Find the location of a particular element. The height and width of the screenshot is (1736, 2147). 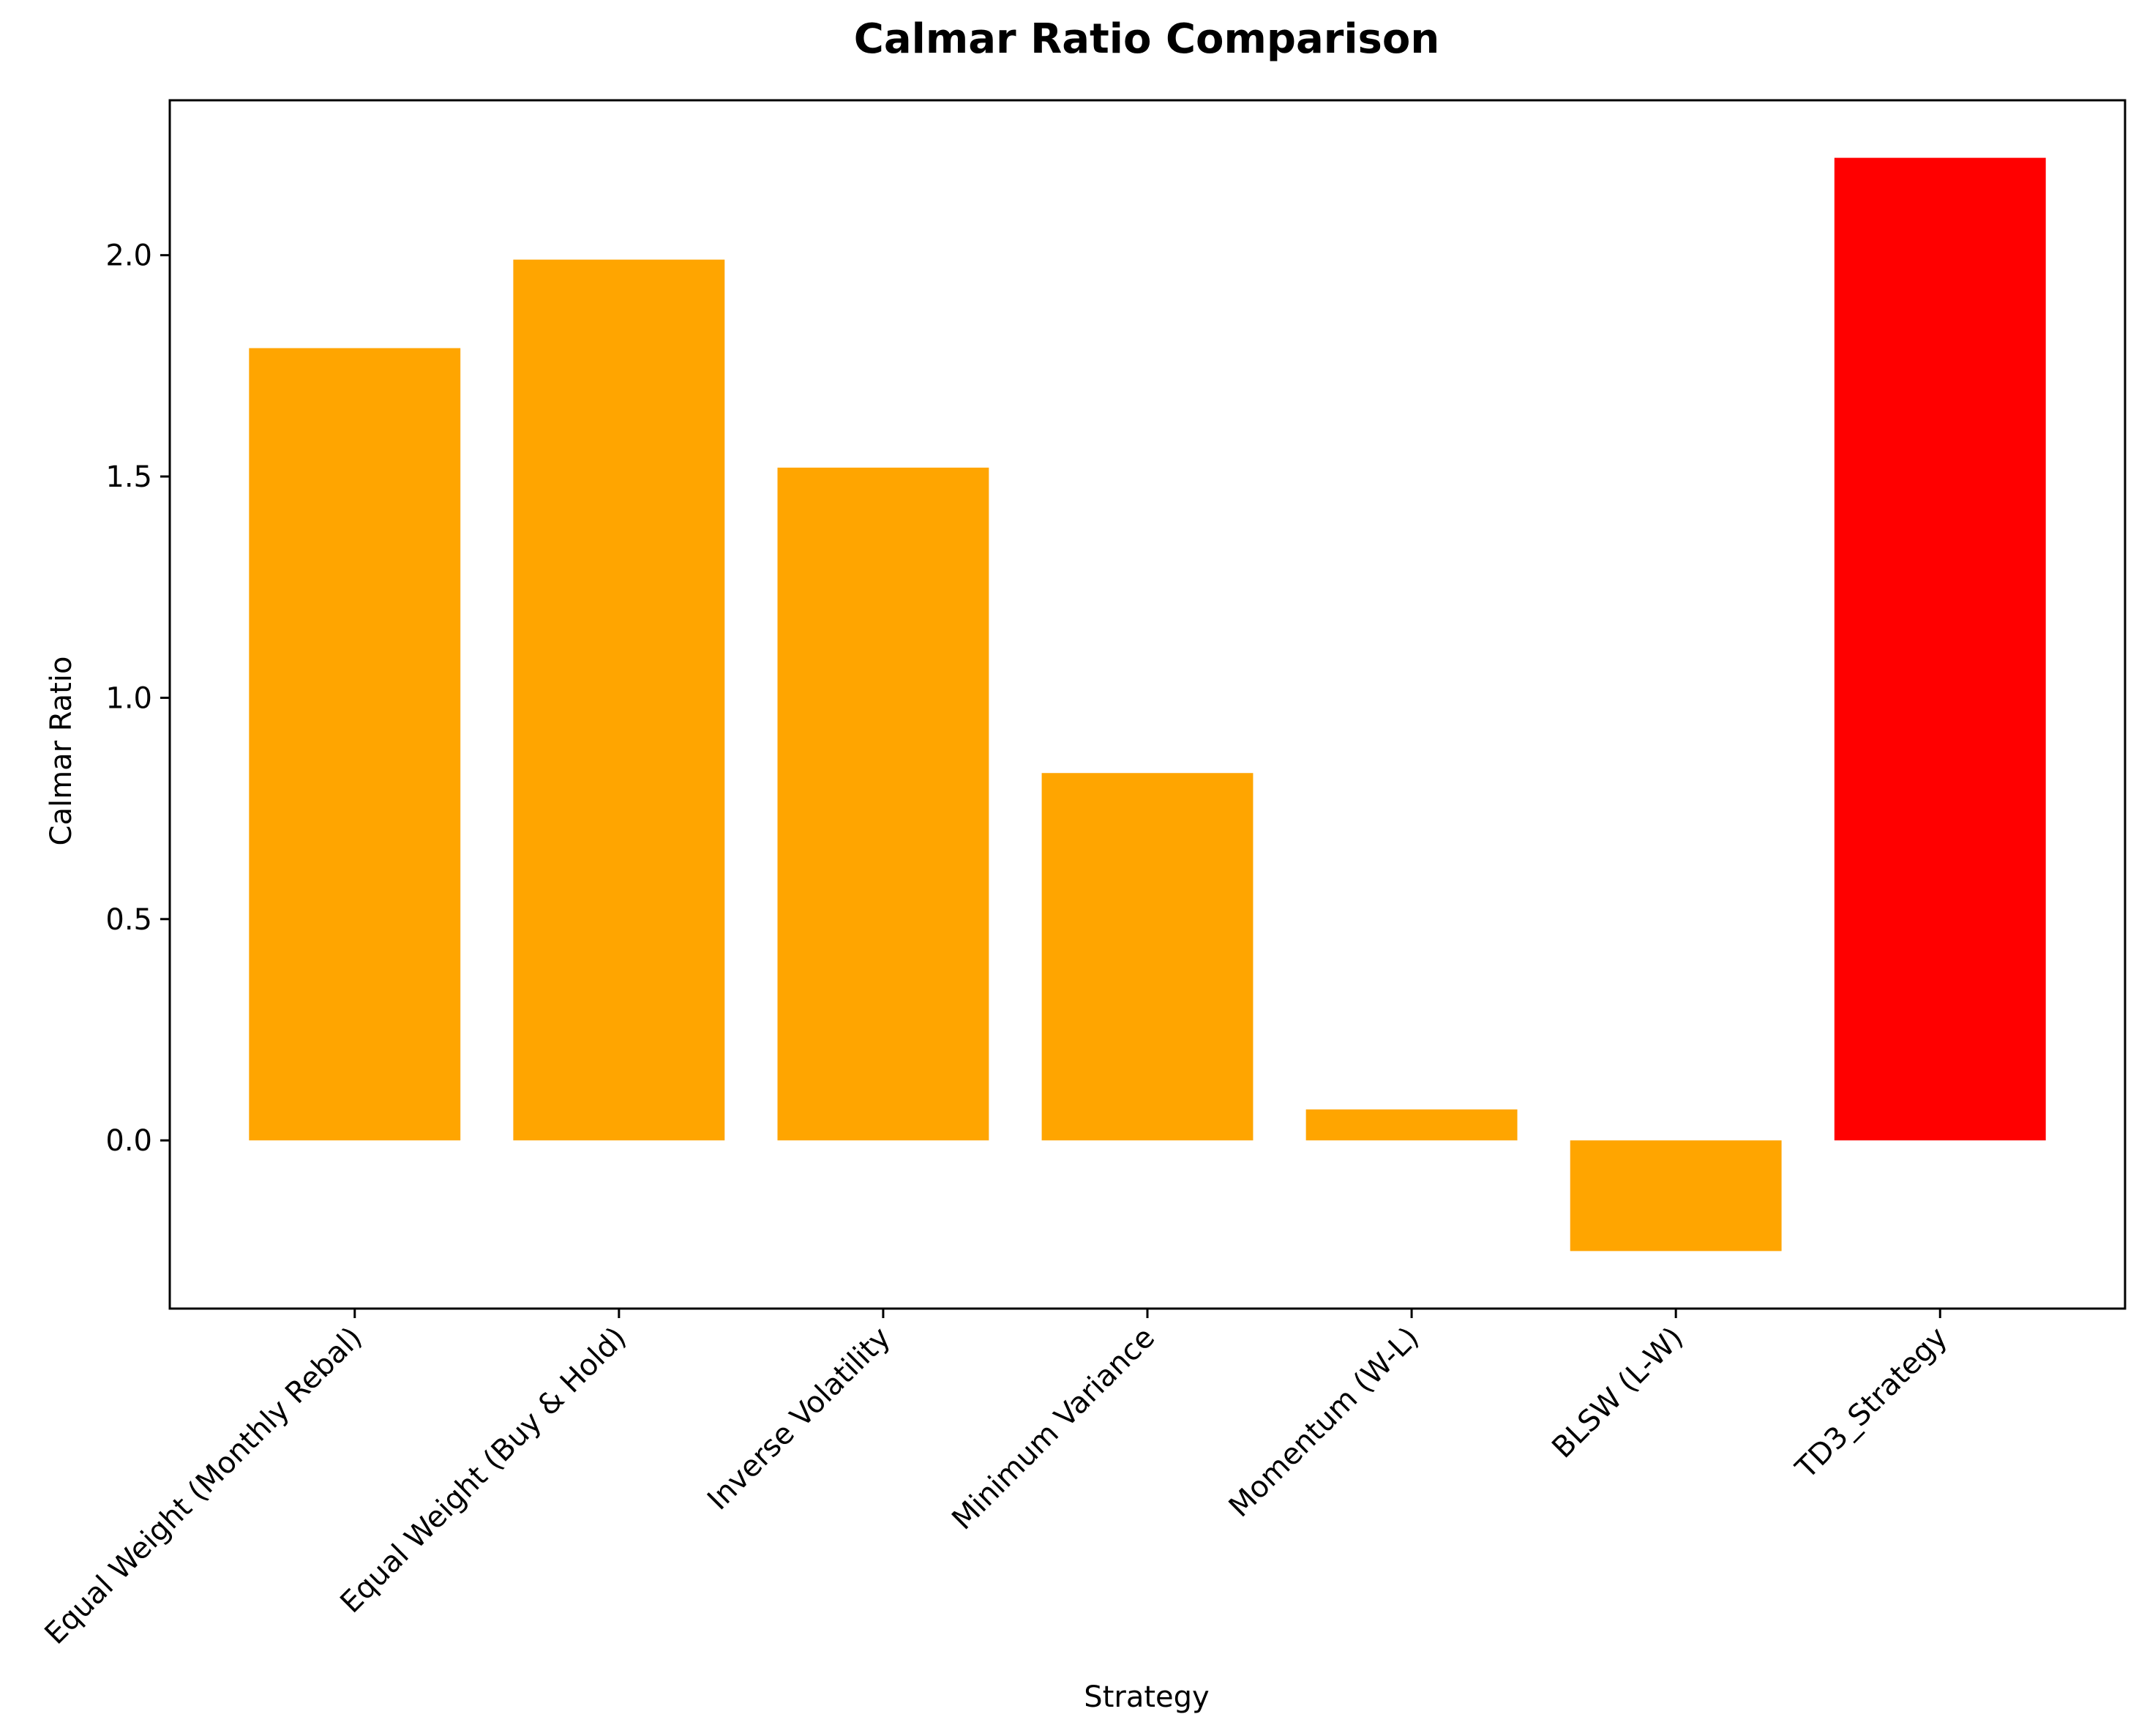

y-tick-label: 2.0 is located at coordinates (128, 256).